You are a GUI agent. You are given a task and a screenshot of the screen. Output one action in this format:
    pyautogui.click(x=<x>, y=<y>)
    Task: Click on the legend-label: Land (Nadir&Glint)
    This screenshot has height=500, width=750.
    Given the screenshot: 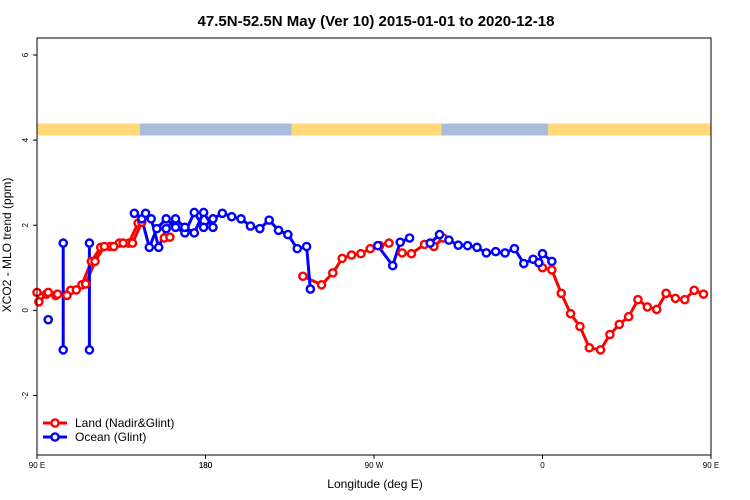 What is the action you would take?
    pyautogui.click(x=124, y=423)
    